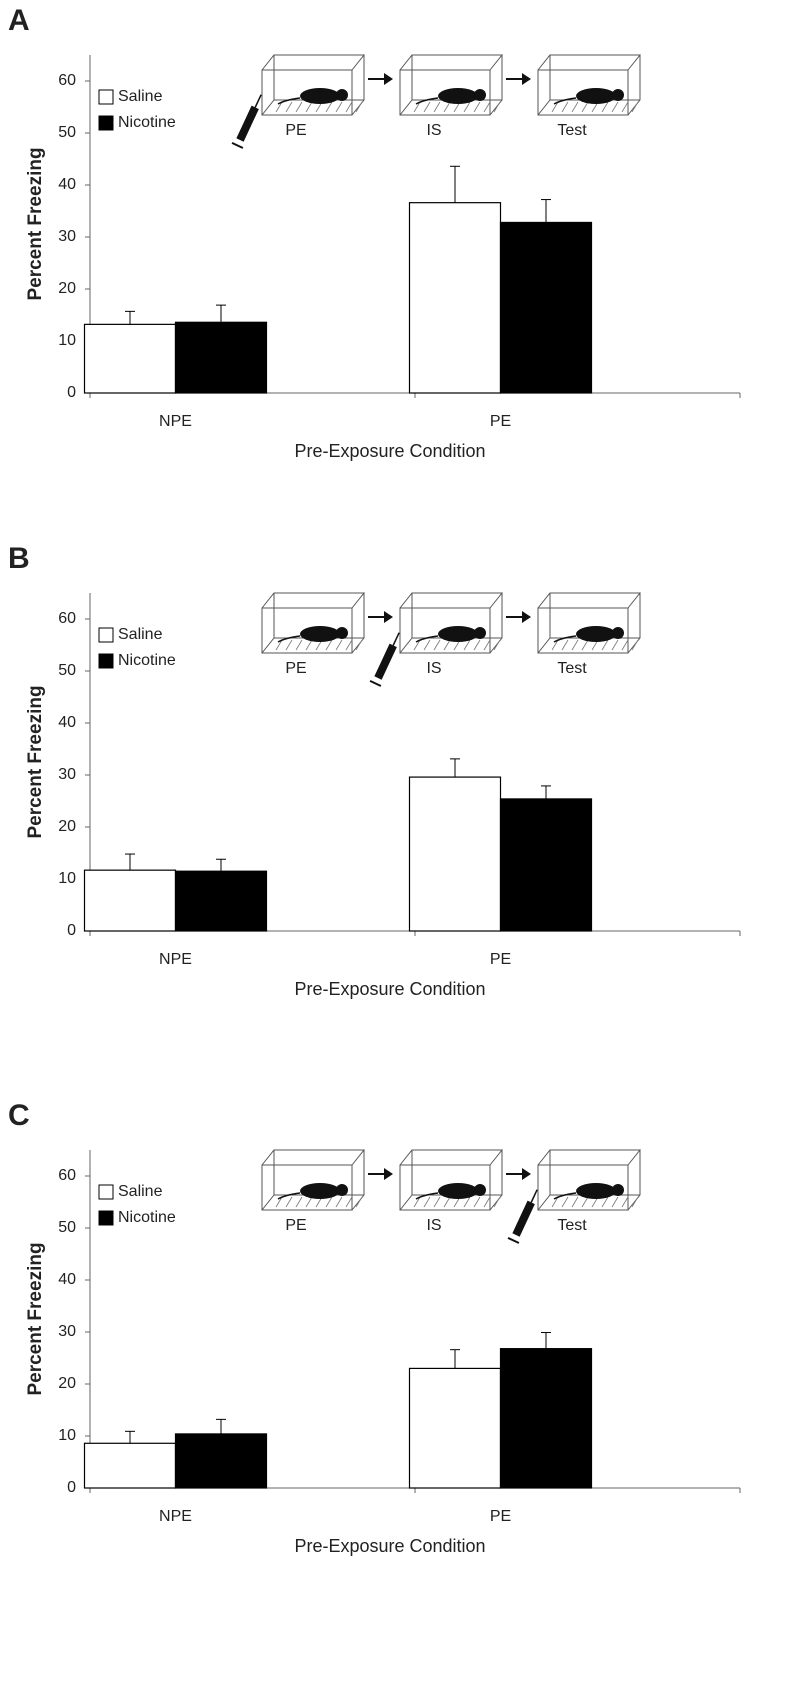 The height and width of the screenshot is (1697, 800). Describe the element at coordinates (513, 1240) in the screenshot. I see `syringe-plunger` at that location.